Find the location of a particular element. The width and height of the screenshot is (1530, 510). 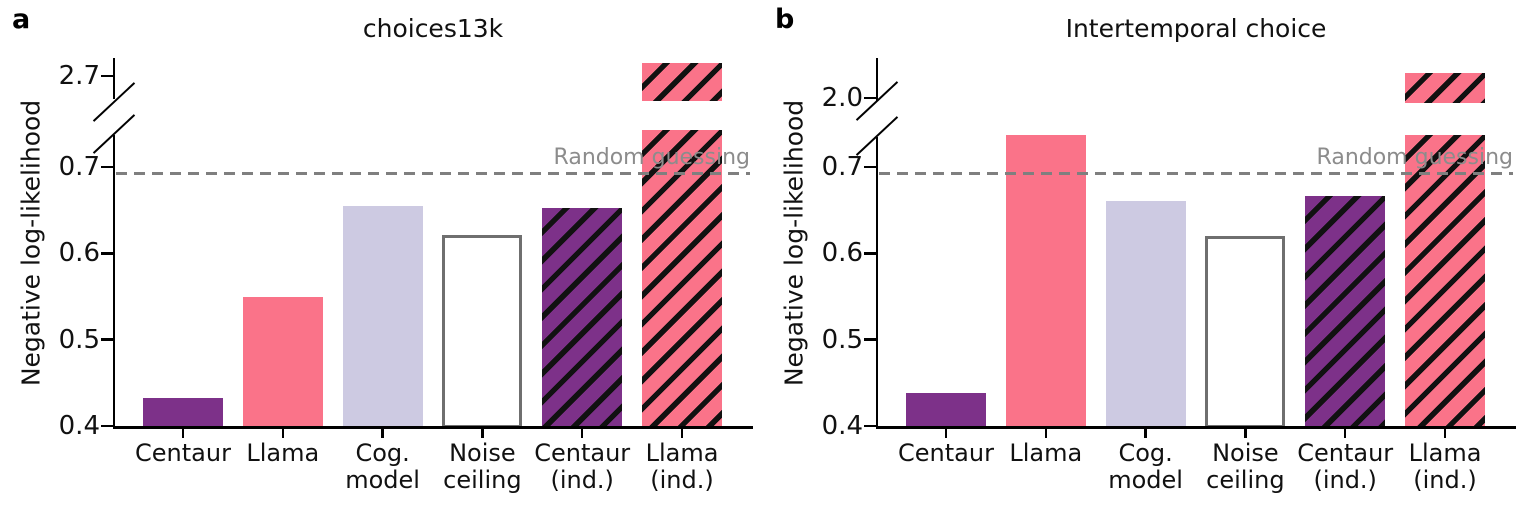

y-axis-label-b: Negative log-likelihood is located at coordinates (794, 243).